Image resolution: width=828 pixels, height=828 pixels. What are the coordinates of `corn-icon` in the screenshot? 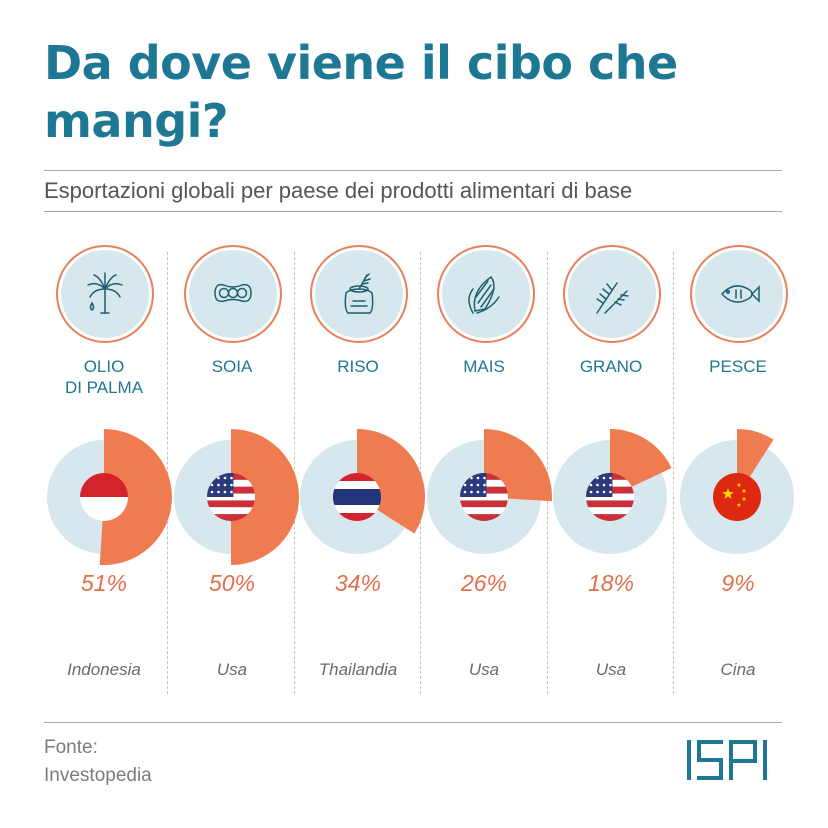 It's located at (484, 294).